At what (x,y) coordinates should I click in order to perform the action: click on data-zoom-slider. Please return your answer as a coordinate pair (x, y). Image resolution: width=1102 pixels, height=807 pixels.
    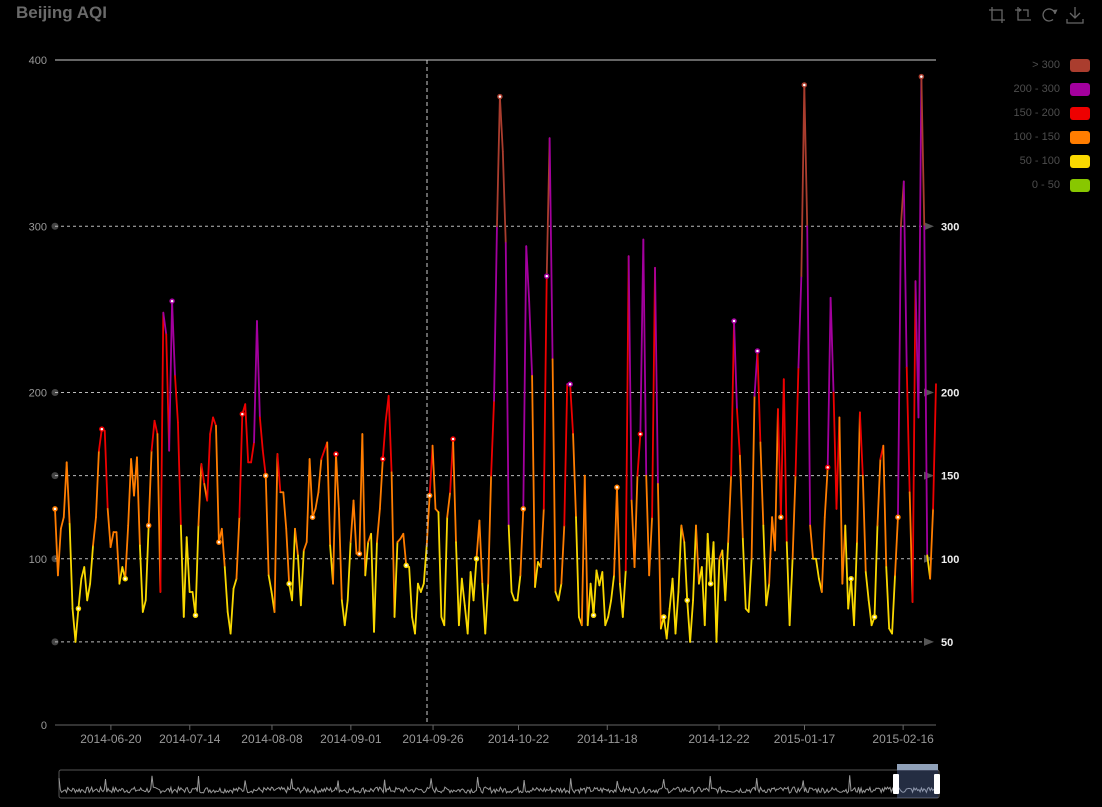
    Looking at the image, I should click on (499, 781).